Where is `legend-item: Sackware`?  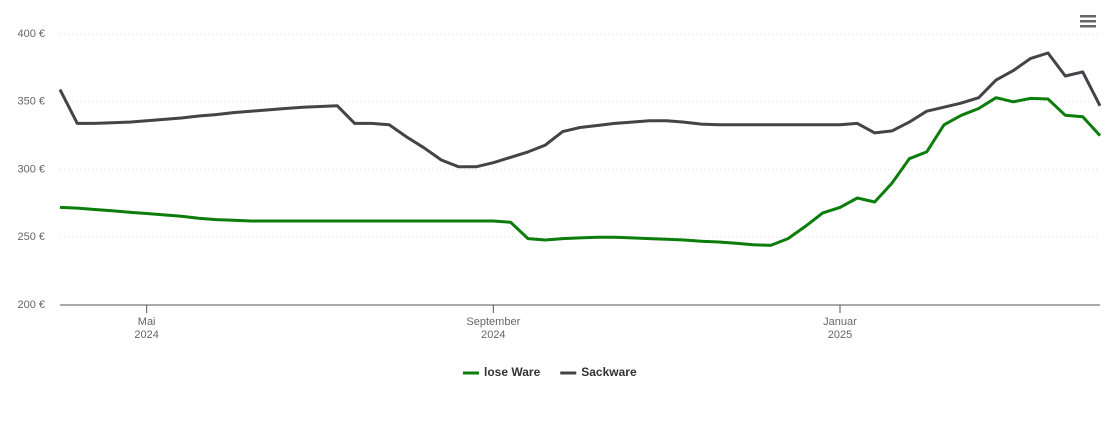 legend-item: Sackware is located at coordinates (598, 372).